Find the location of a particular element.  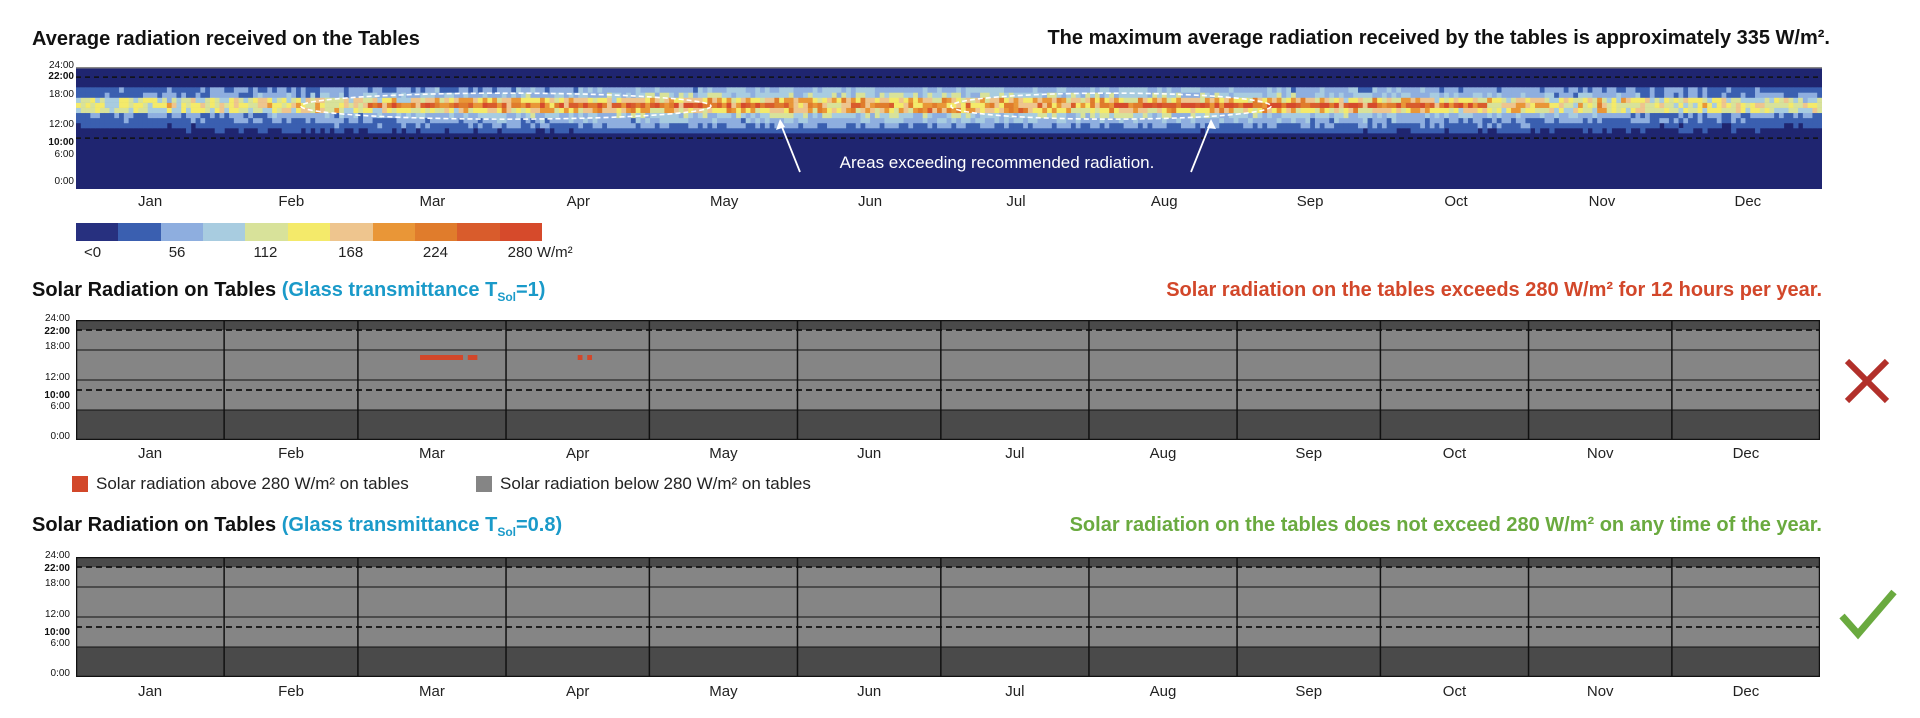

ytick-22: 22:00 is located at coordinates (61, 76).